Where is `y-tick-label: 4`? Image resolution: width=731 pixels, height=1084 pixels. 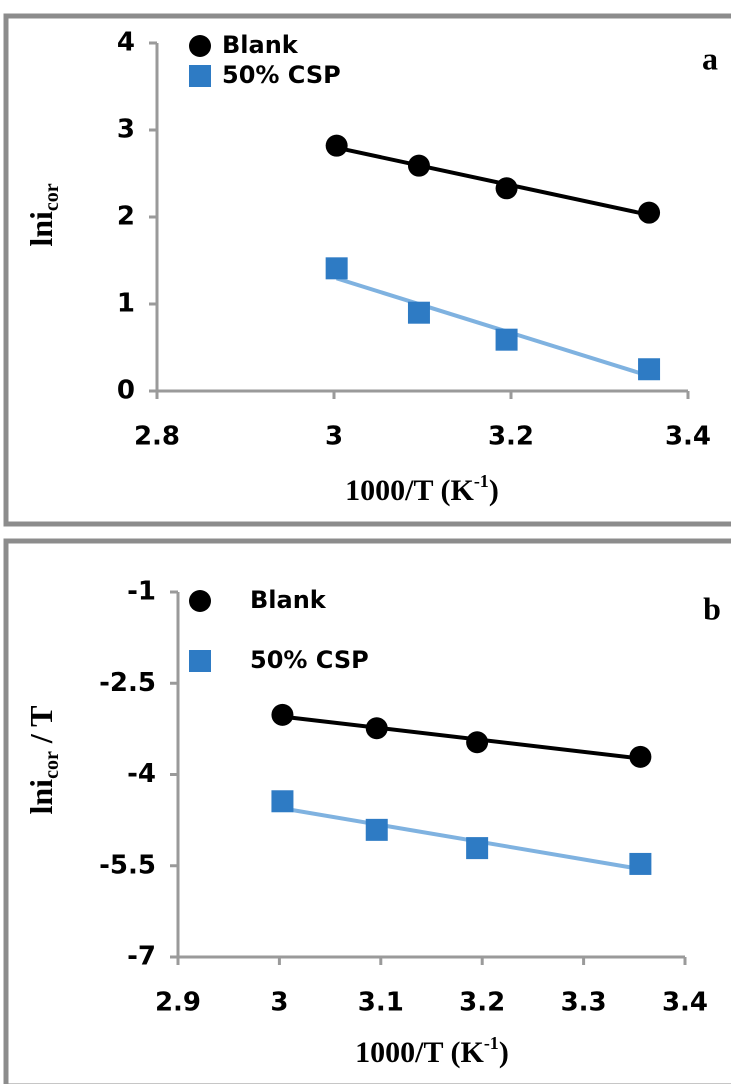
y-tick-label: 4 is located at coordinates (126, 43).